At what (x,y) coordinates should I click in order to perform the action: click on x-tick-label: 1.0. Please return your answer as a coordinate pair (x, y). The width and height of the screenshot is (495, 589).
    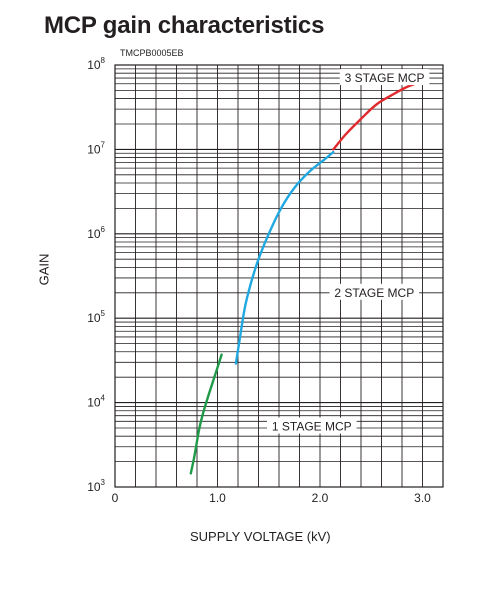
    Looking at the image, I should click on (217, 498).